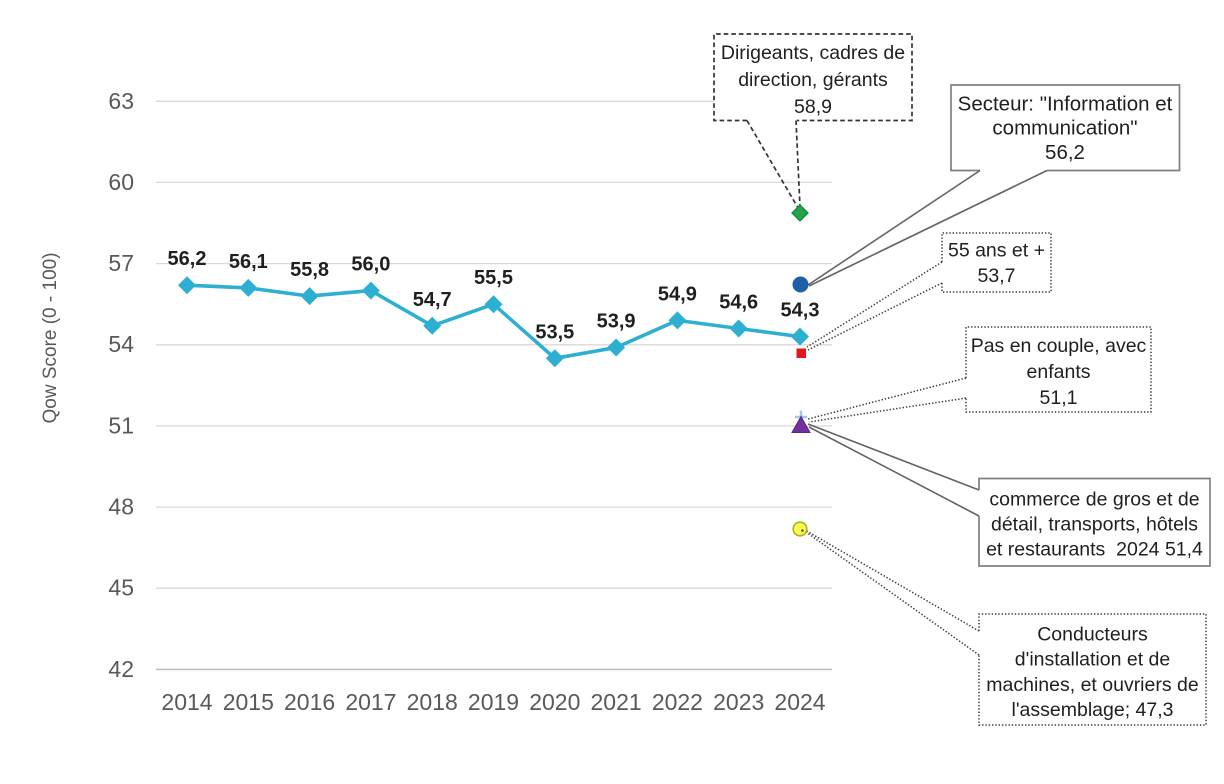  What do you see at coordinates (493, 278) in the screenshot?
I see `svg-text: 55,5` at bounding box center [493, 278].